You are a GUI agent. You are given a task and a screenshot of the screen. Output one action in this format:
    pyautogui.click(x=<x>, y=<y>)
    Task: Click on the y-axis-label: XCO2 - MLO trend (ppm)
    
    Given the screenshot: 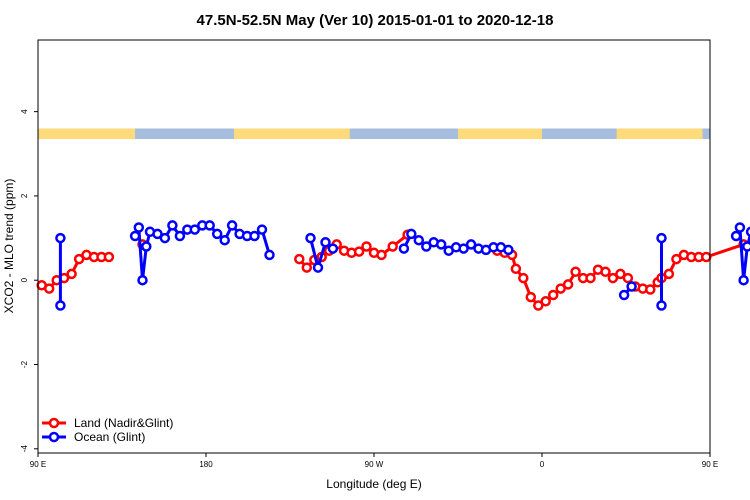 What is the action you would take?
    pyautogui.click(x=9, y=246)
    